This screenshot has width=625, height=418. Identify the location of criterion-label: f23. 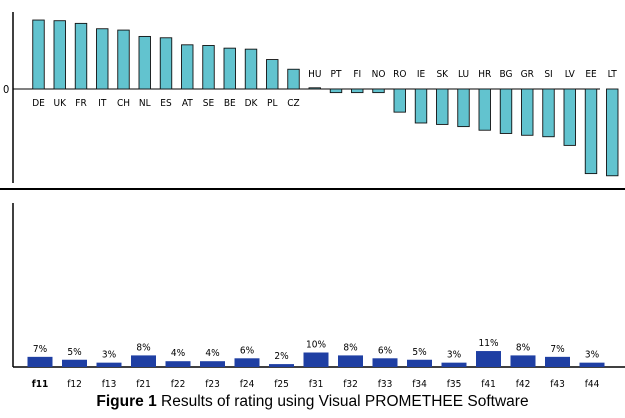
(212, 384).